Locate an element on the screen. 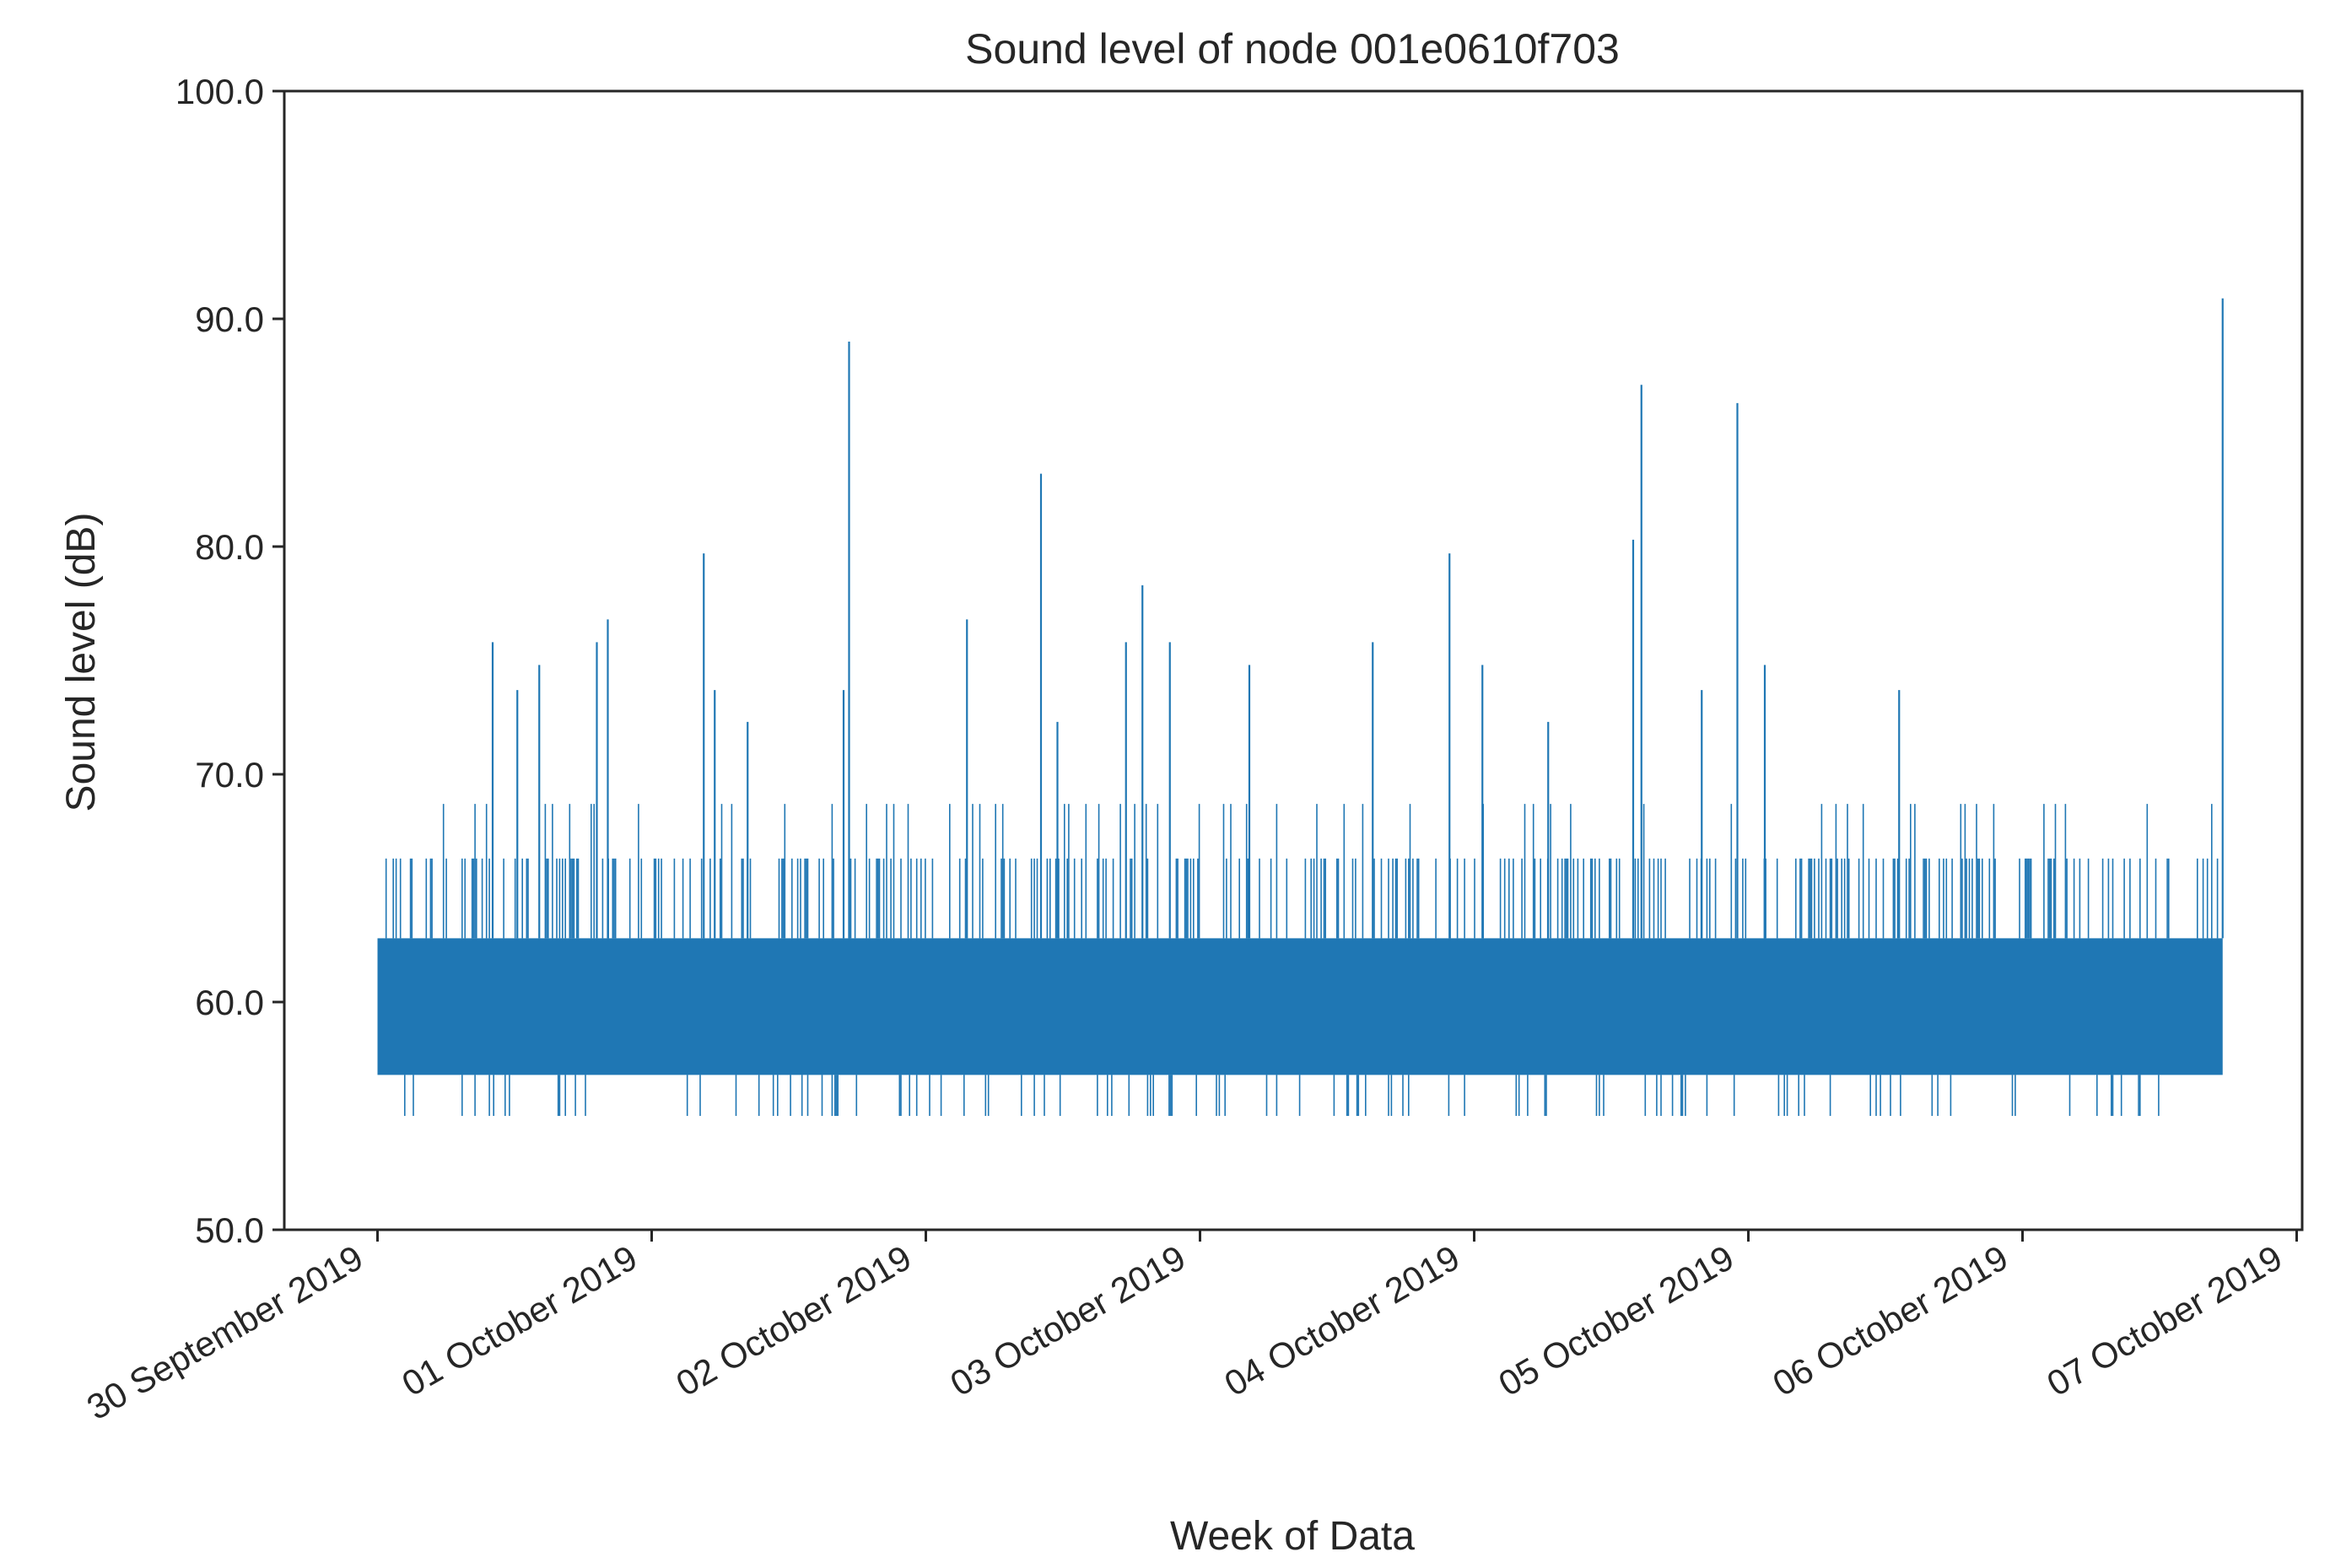 This screenshot has height=1568, width=2330. x-tick-label-7: 07 October 2019 is located at coordinates (2165, 1320).